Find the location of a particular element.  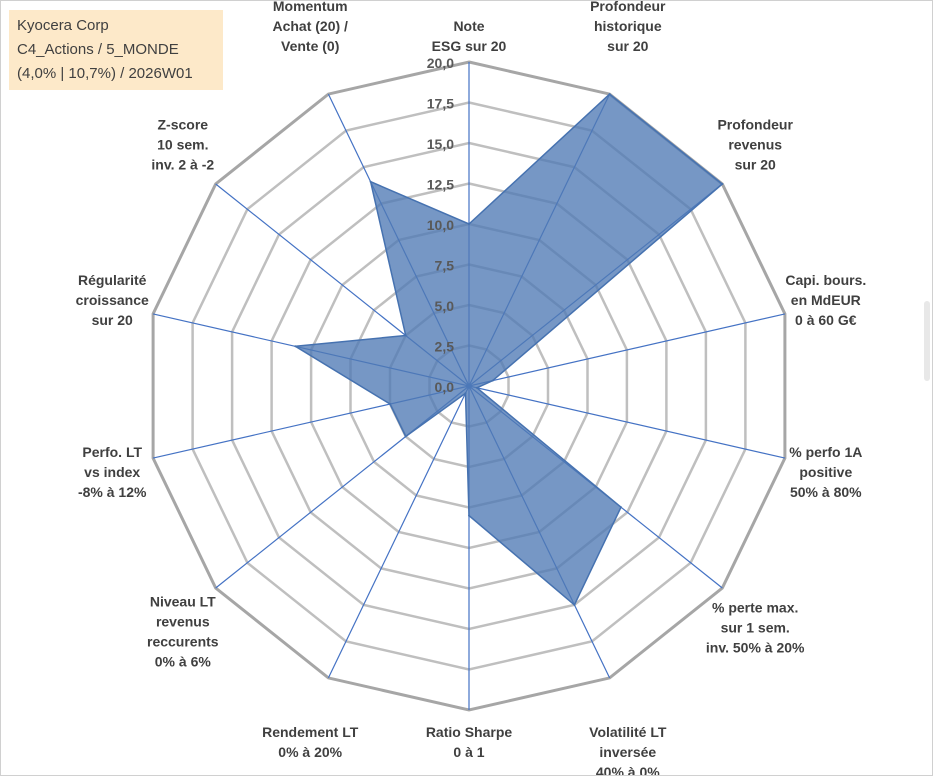

axis-label-line: en MdEUR is located at coordinates (826, 300).